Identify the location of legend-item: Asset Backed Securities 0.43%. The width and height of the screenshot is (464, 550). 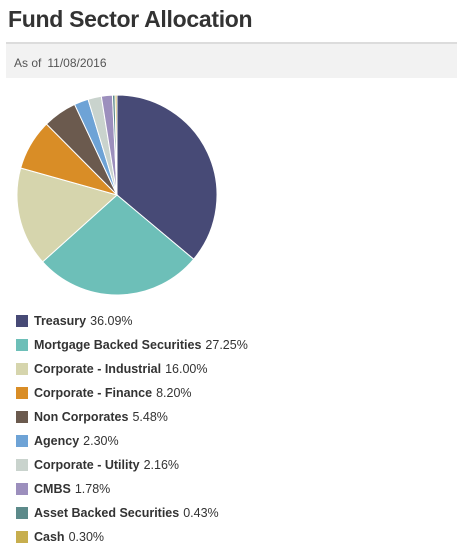
(132, 513).